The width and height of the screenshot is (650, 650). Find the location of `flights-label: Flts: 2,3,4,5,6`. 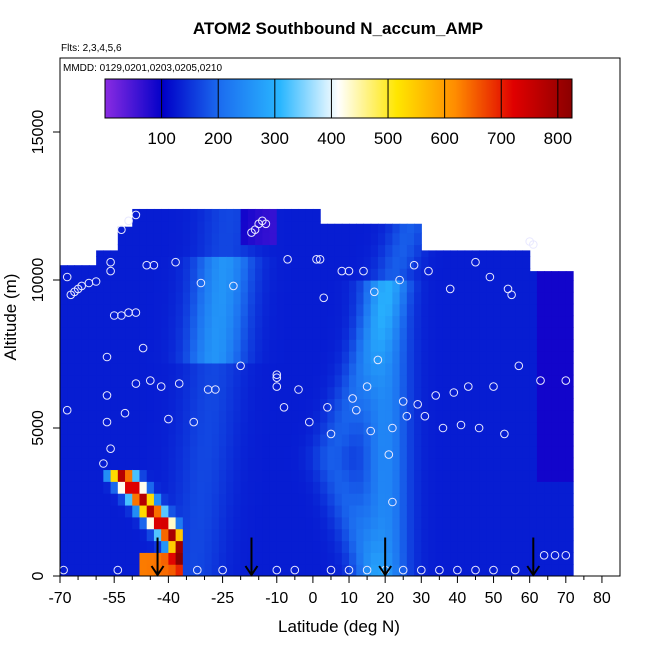

flights-label: Flts: 2,3,4,5,6 is located at coordinates (91, 48).